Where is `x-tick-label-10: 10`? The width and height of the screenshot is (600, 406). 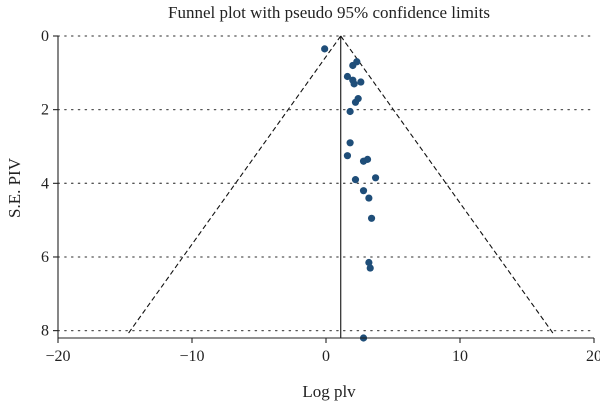 x-tick-label-10: 10 is located at coordinates (460, 356).